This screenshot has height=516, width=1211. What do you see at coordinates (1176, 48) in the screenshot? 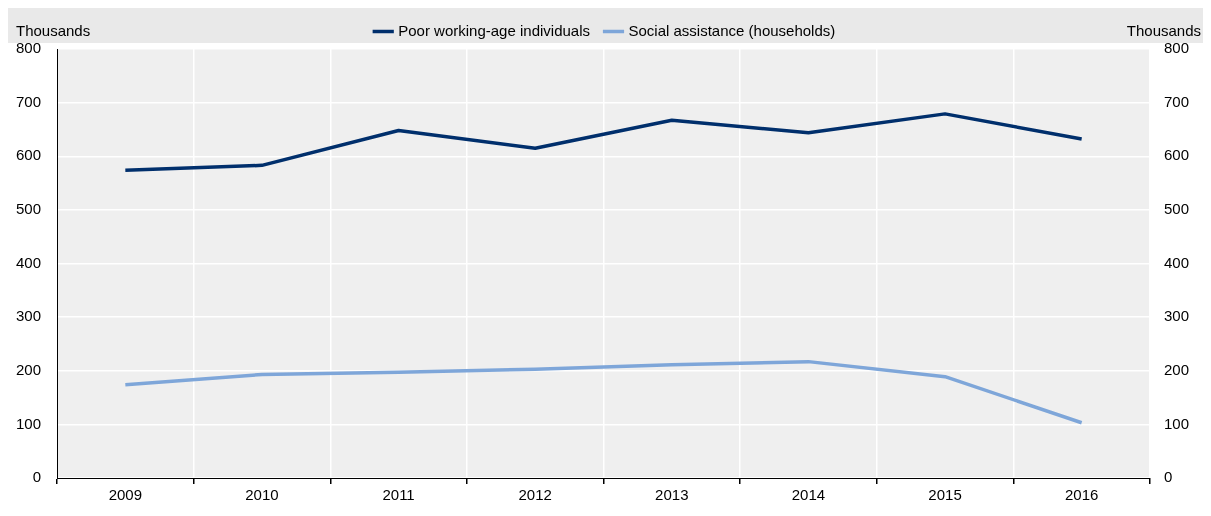
I see `y2-tick-label: 800` at bounding box center [1176, 48].